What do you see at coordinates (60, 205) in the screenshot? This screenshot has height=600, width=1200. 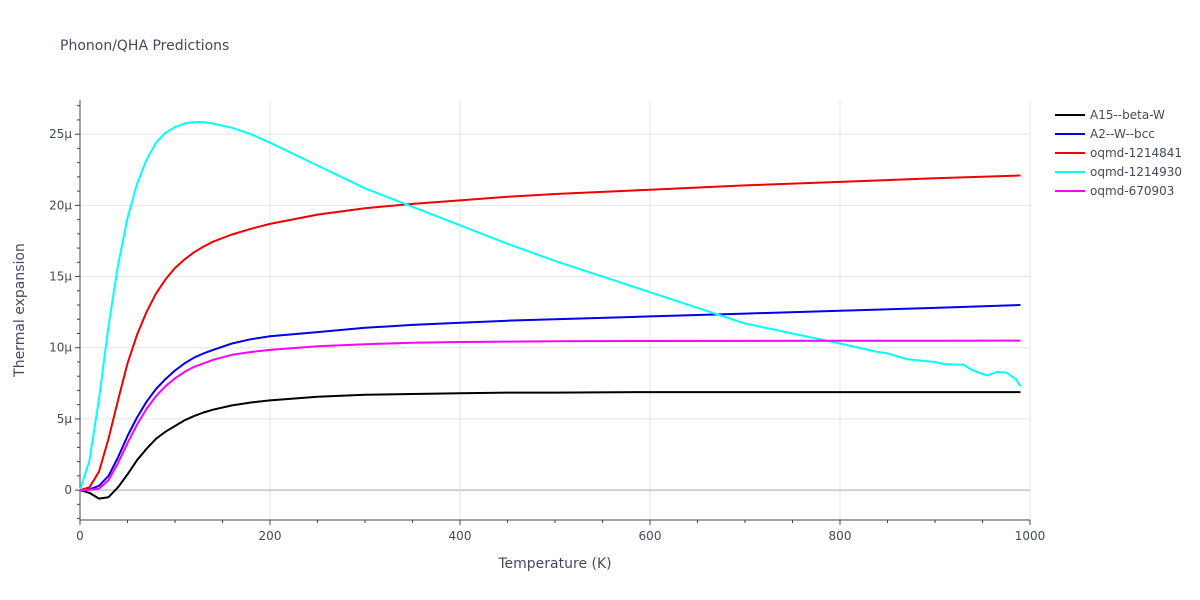 I see `y-tick-label: 20μ` at bounding box center [60, 205].